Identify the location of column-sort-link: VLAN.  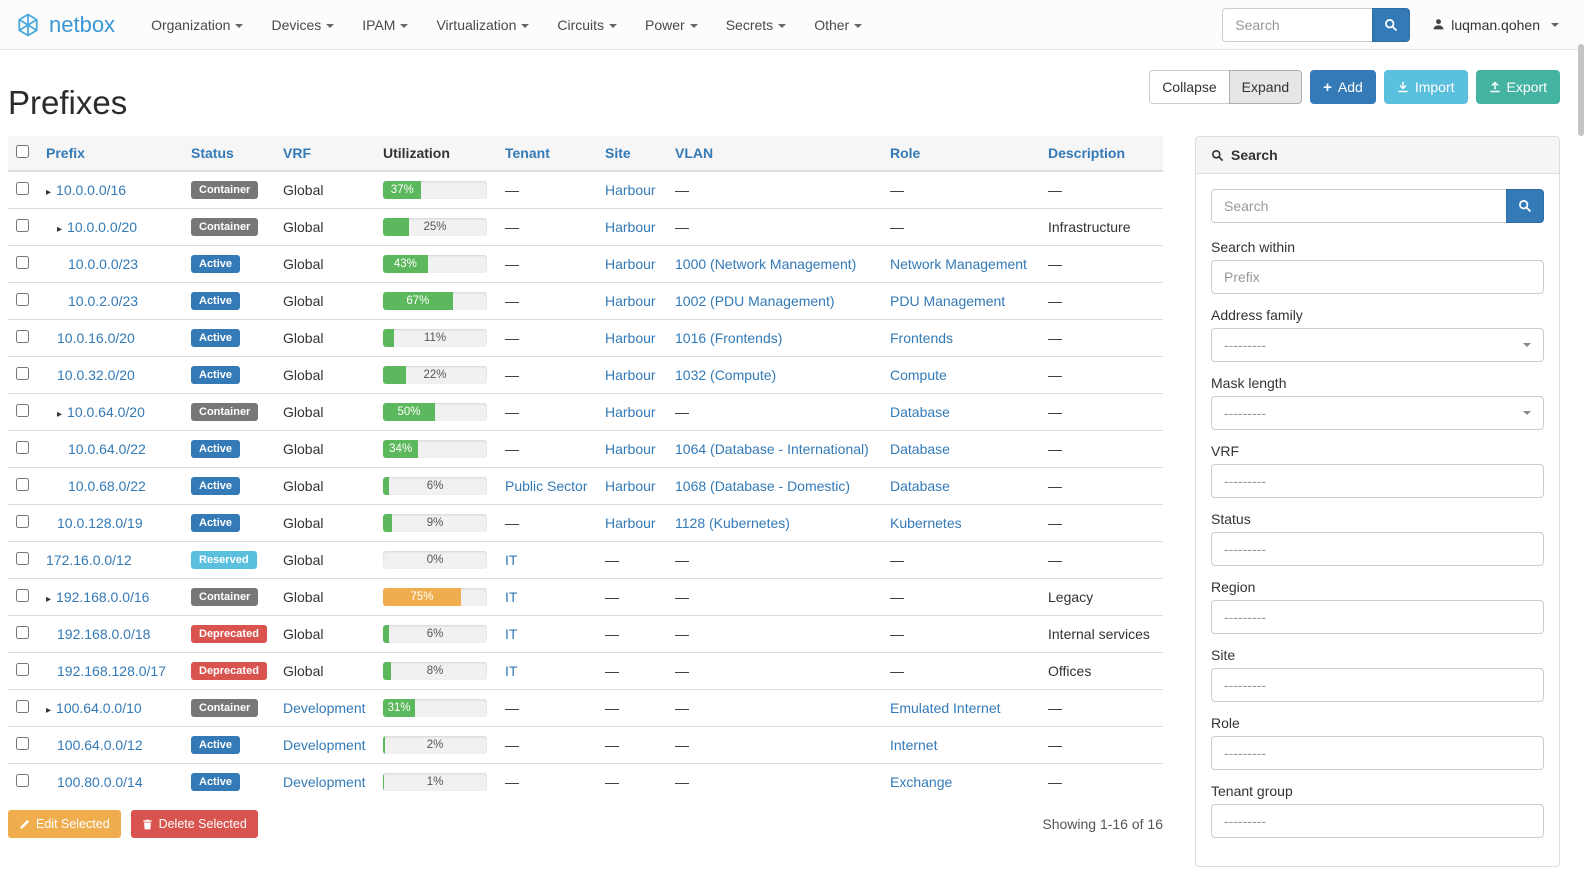
(694, 153).